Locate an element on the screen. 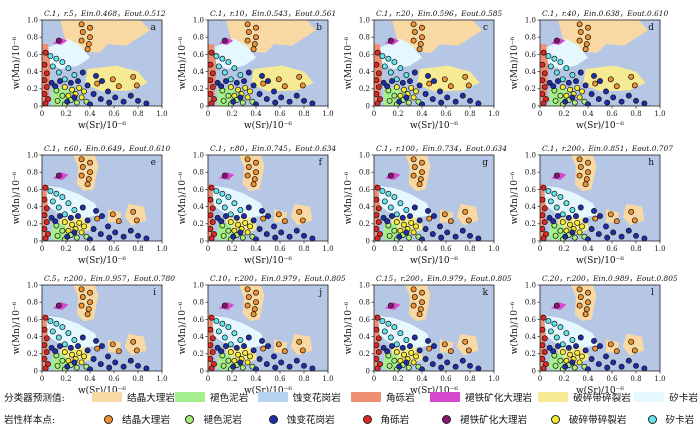  x-tick-label: 1.0 is located at coordinates (161, 114).